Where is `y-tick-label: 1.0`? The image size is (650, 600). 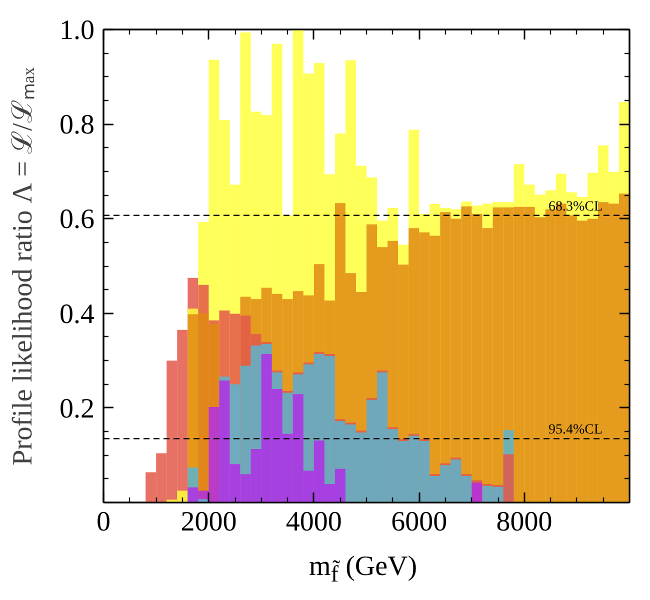 y-tick-label: 1.0 is located at coordinates (77, 30).